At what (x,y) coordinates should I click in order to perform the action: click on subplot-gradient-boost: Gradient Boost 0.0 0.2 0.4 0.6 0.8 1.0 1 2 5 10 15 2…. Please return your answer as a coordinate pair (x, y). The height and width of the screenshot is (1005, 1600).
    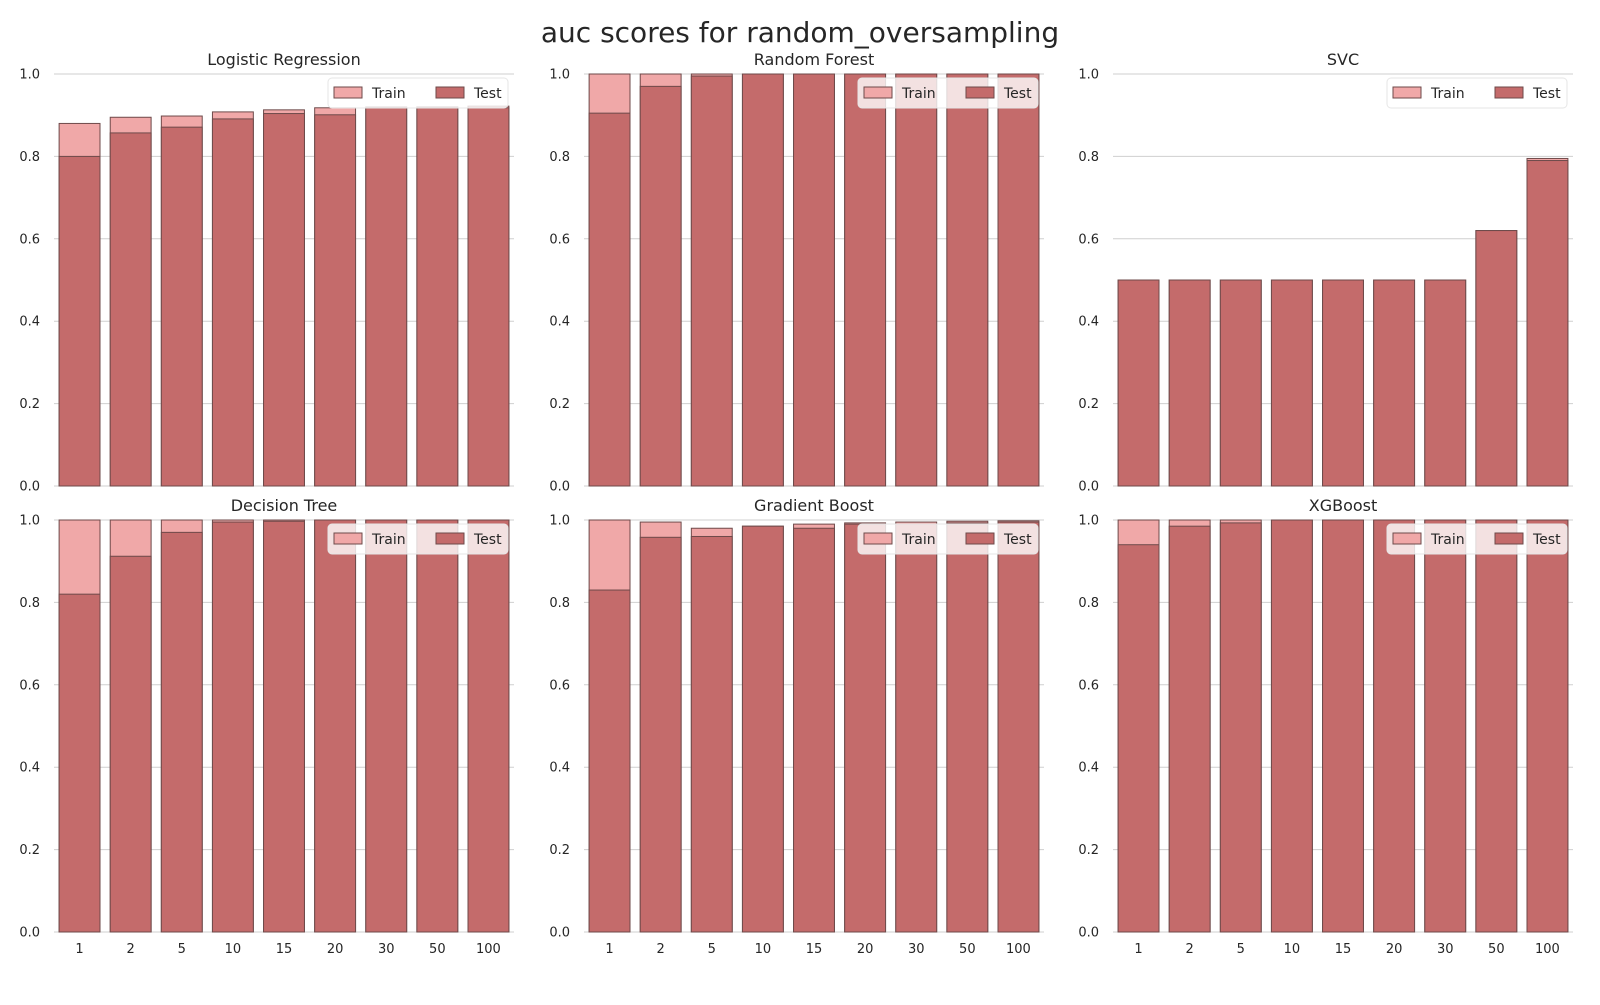
    Looking at the image, I should click on (796, 726).